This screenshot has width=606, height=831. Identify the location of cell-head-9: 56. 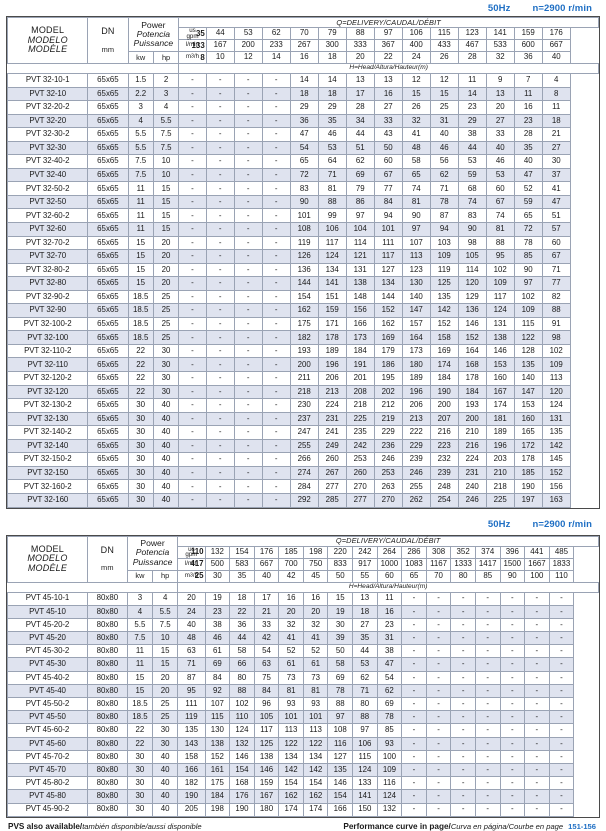
(444, 161).